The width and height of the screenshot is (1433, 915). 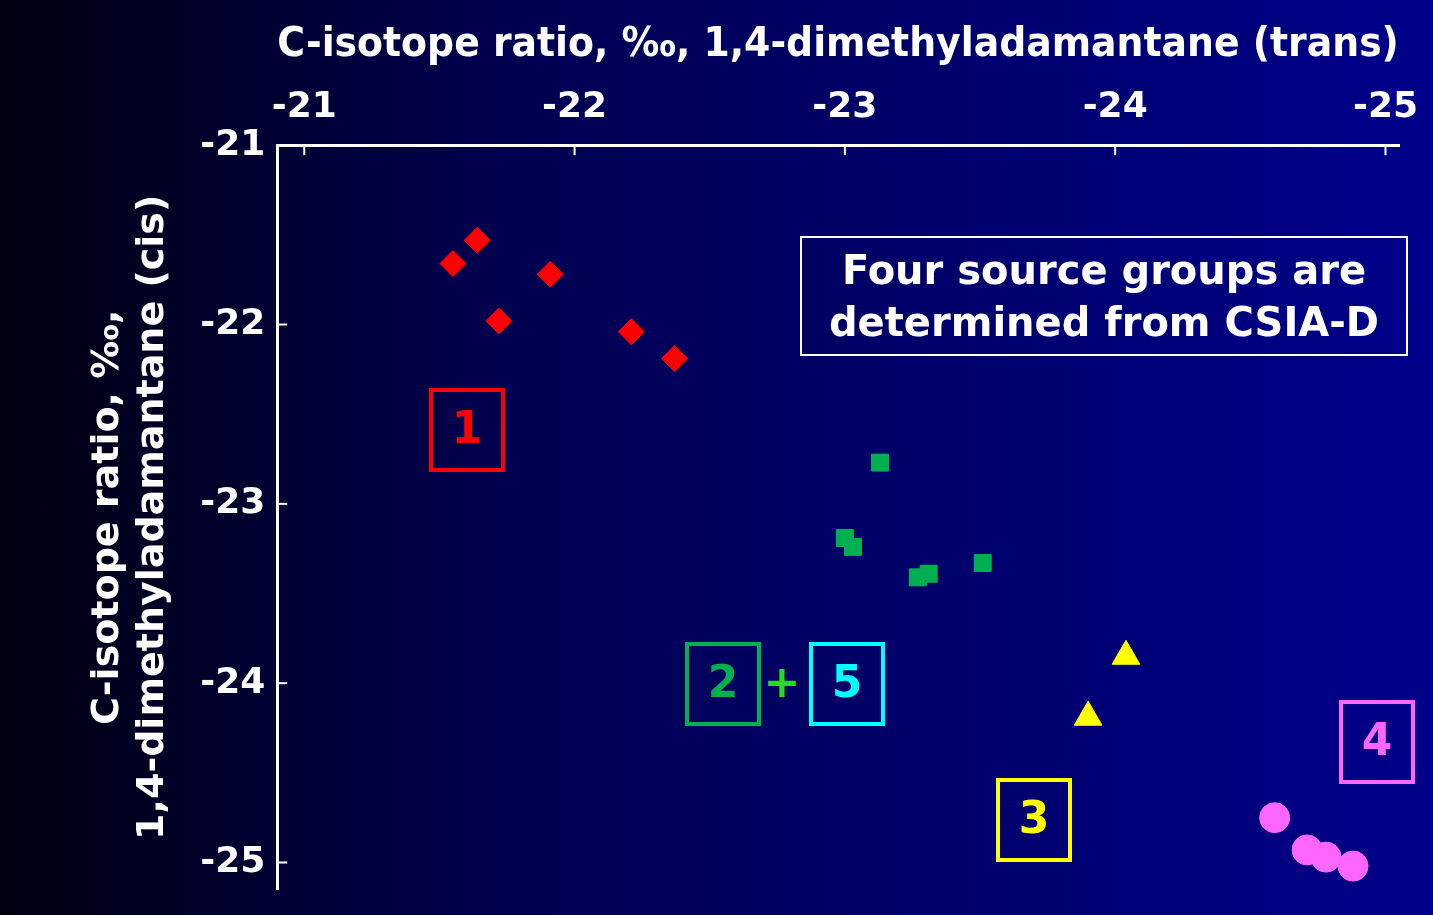 What do you see at coordinates (233, 680) in the screenshot?
I see `y-tick-label: -24` at bounding box center [233, 680].